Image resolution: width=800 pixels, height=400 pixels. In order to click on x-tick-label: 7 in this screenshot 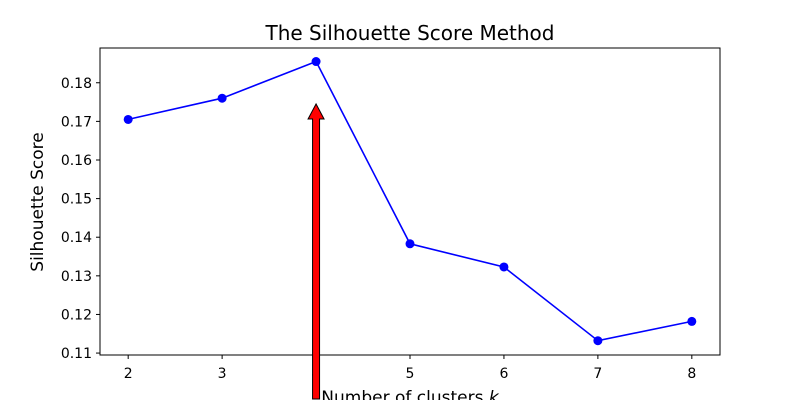, I will do `click(597, 374)`.